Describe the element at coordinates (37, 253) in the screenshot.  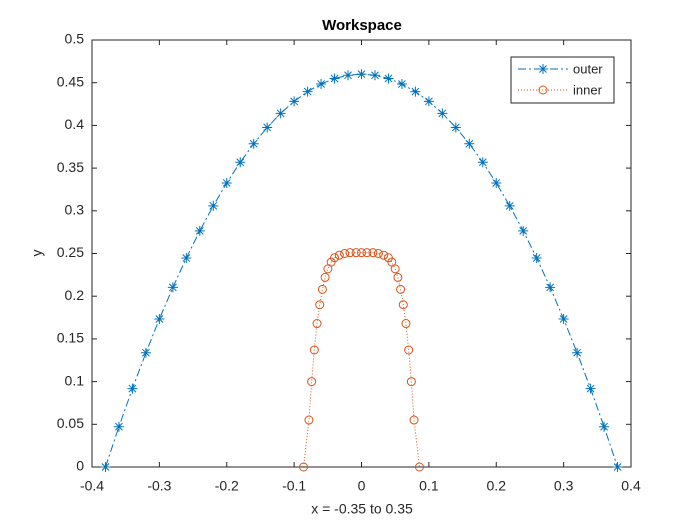
I see `y-axis-label: y` at that location.